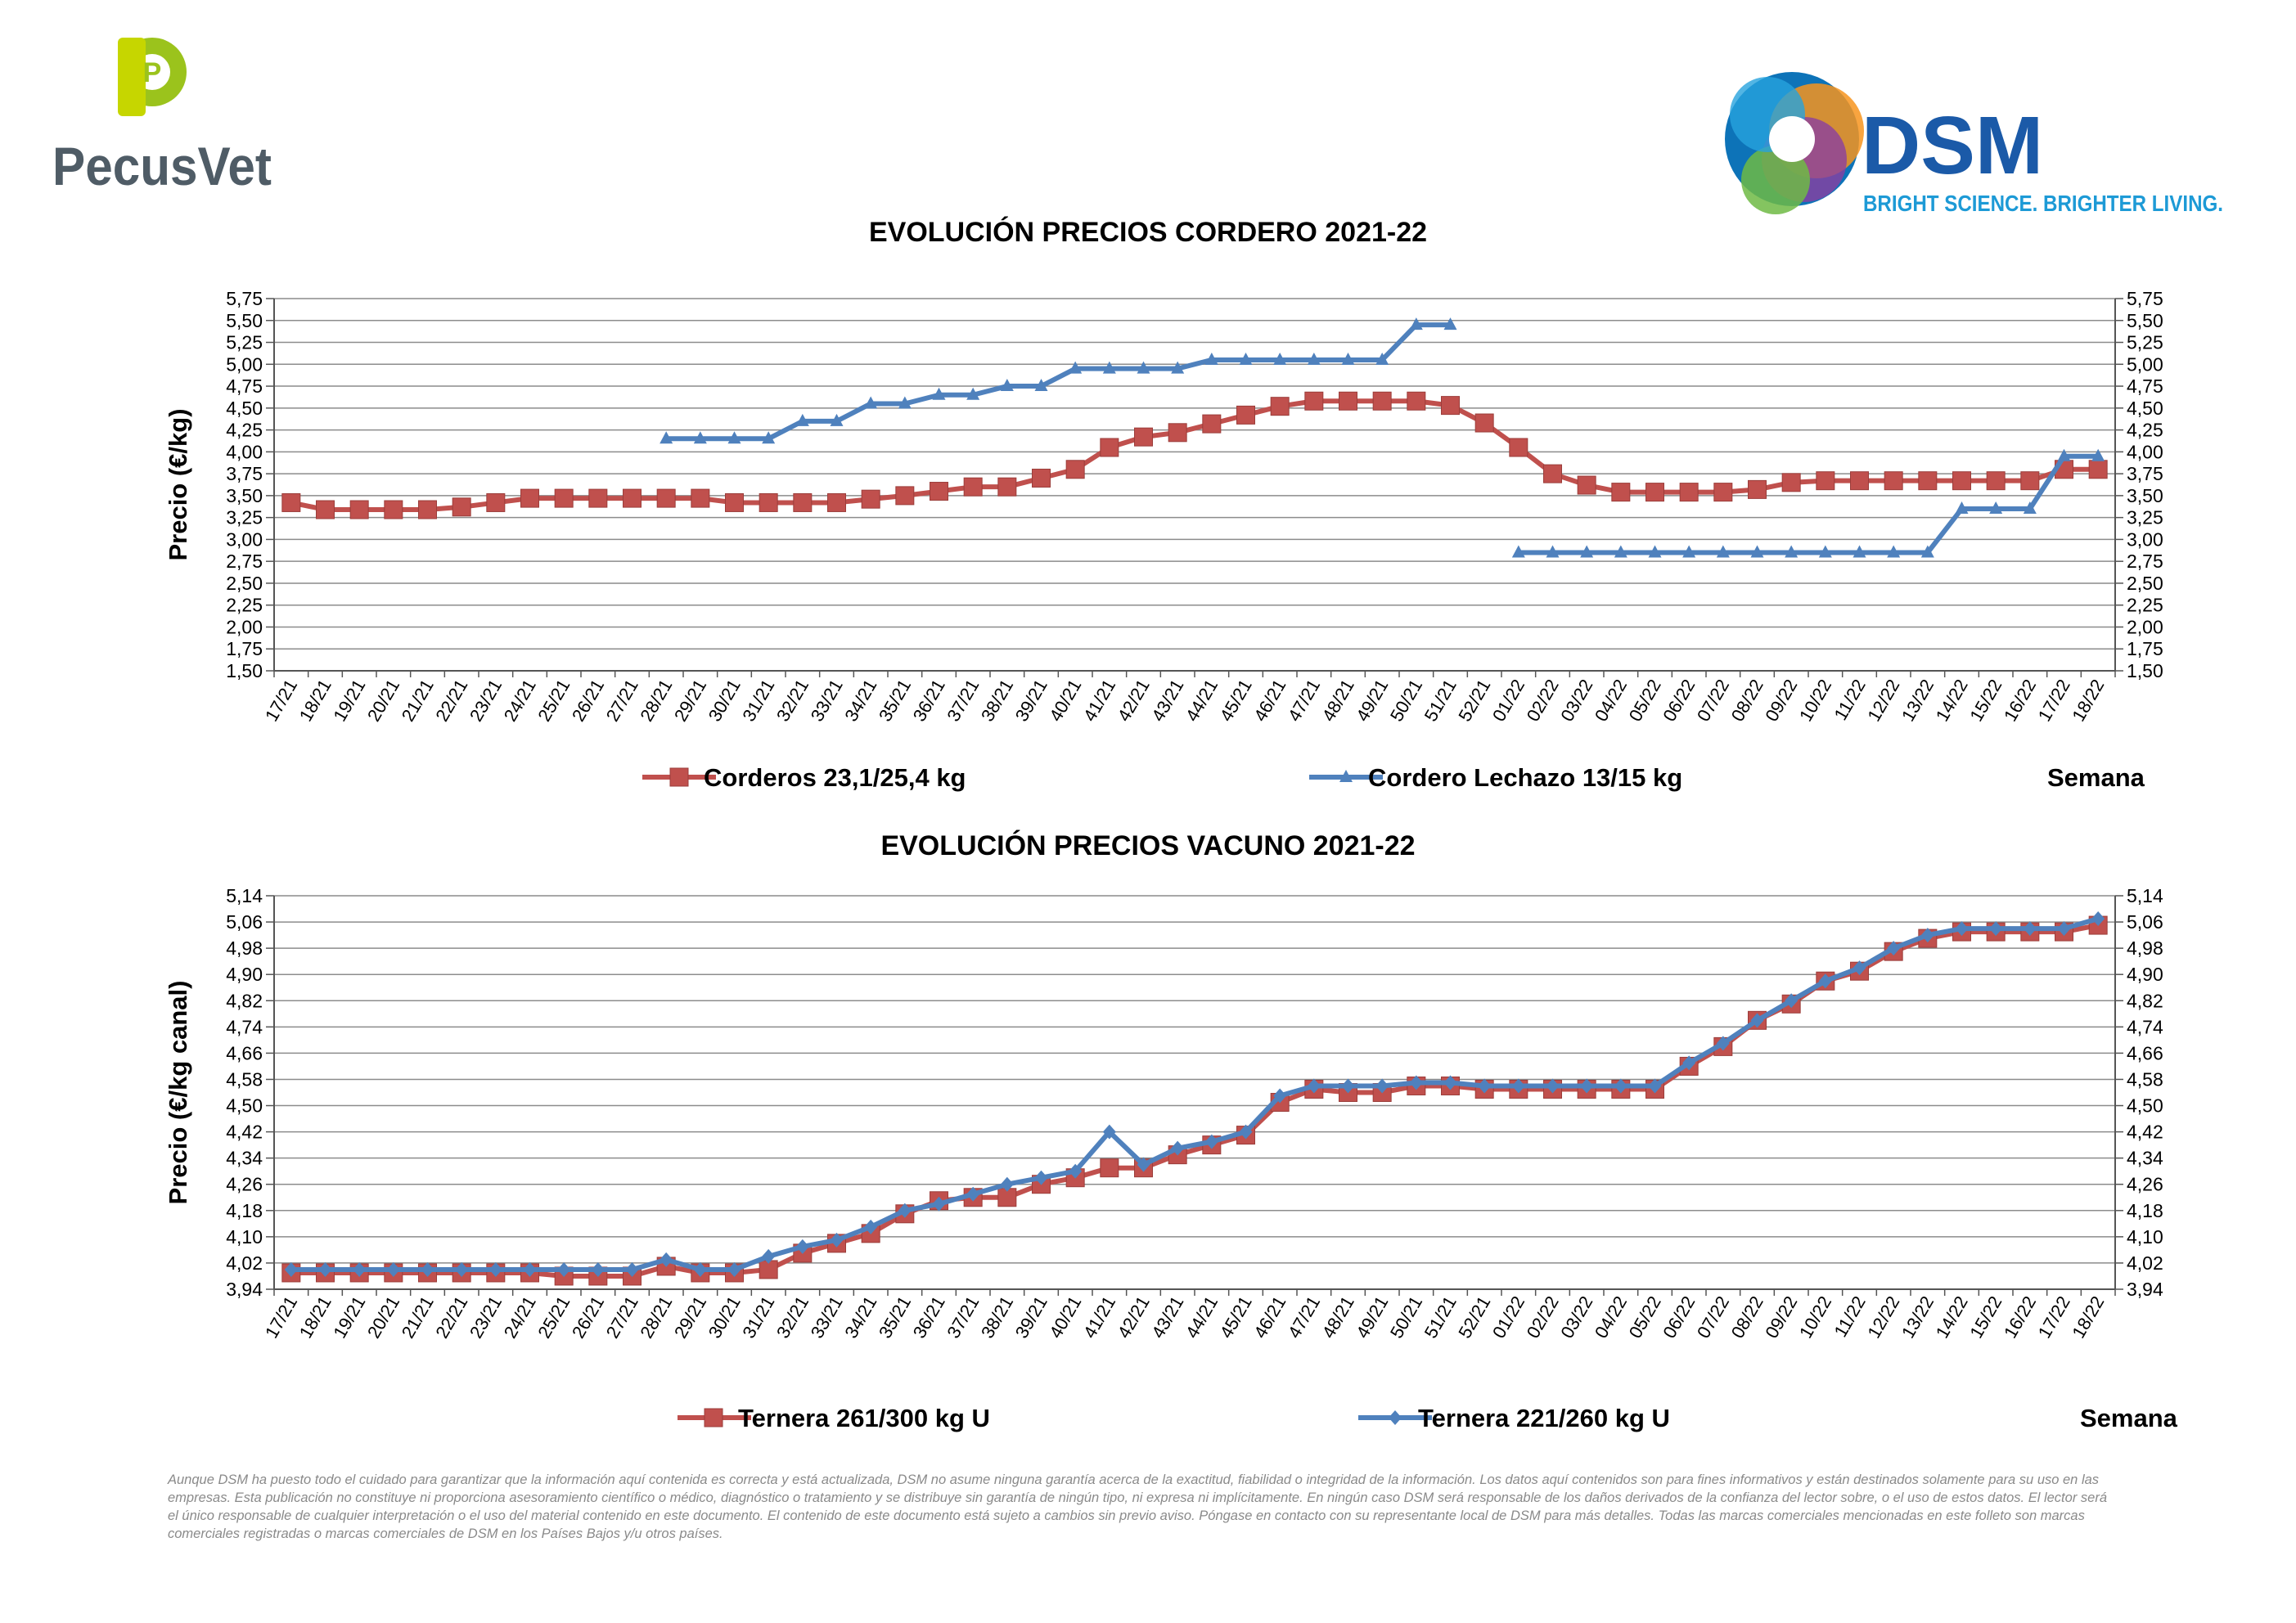  I want to click on y-axis-label: Precio (€/kg), so click(178, 484).